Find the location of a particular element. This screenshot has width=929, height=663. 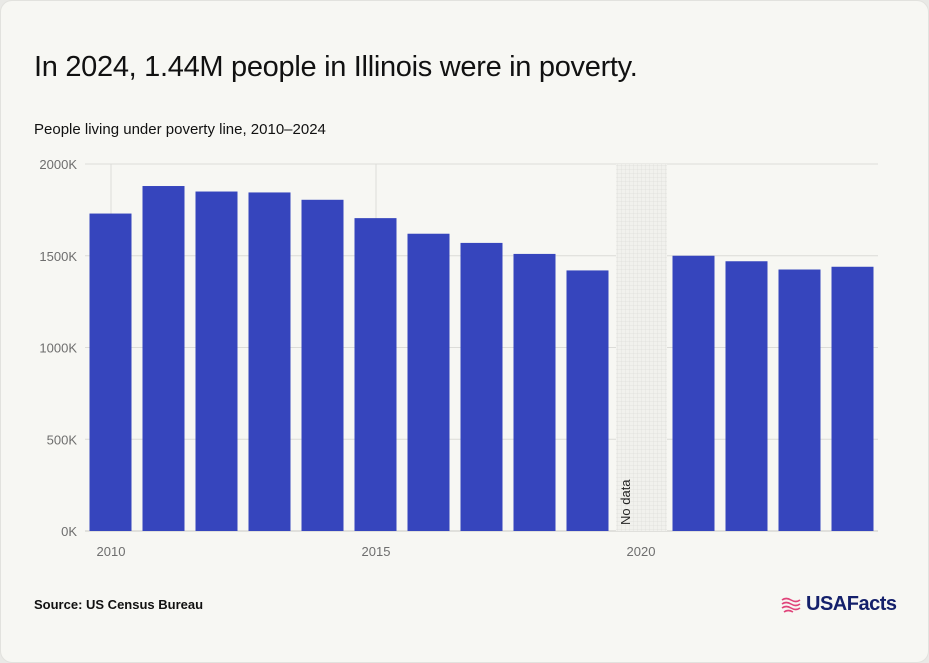

y-tick-label: 2000K is located at coordinates (58, 164).